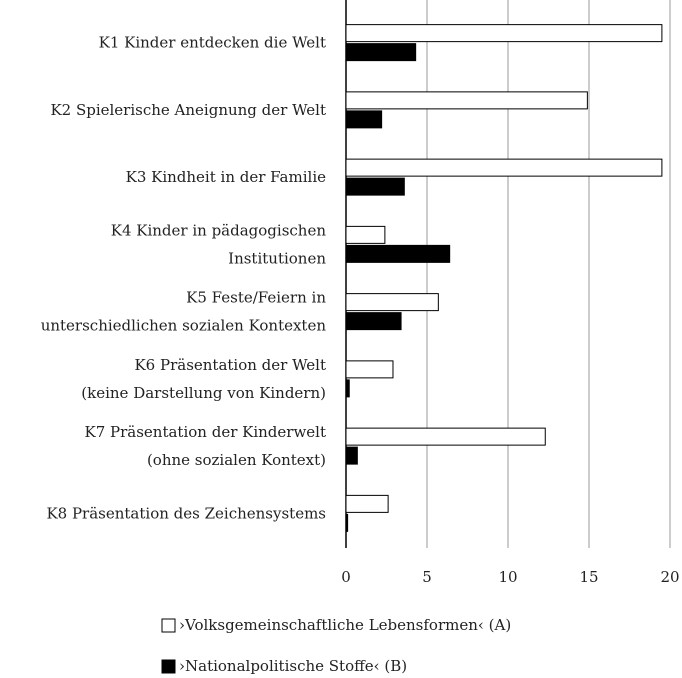  I want to click on x-tick-label: 5, so click(427, 577).